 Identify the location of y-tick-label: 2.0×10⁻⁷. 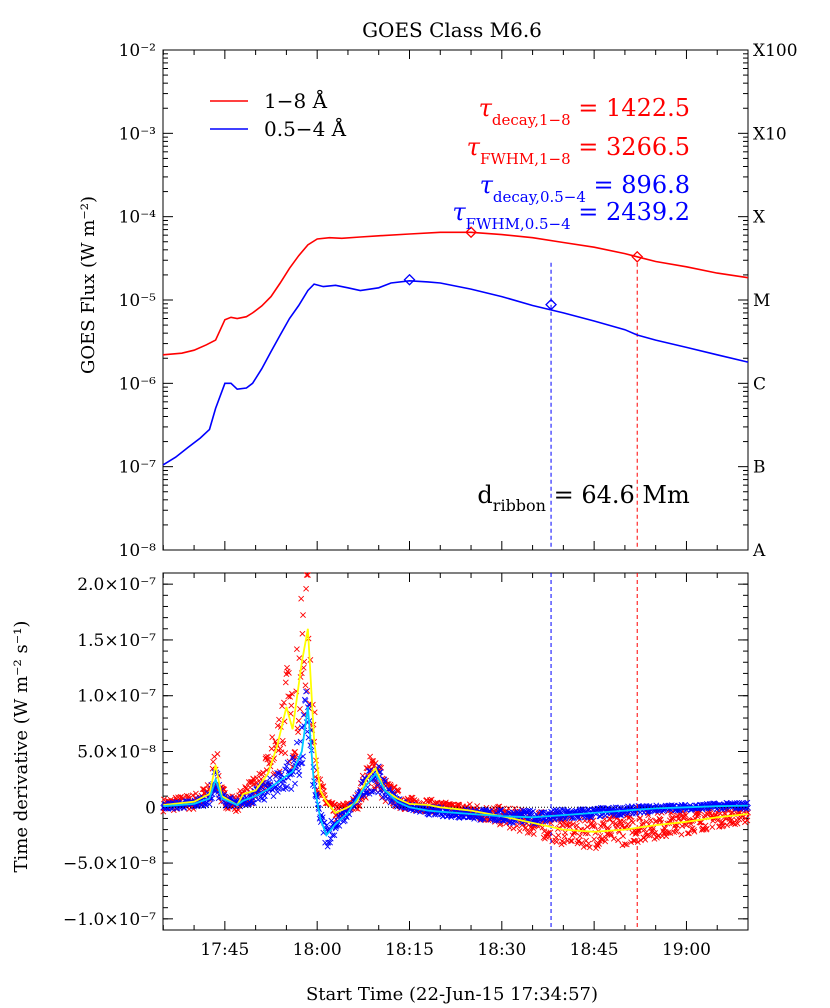
(116, 585).